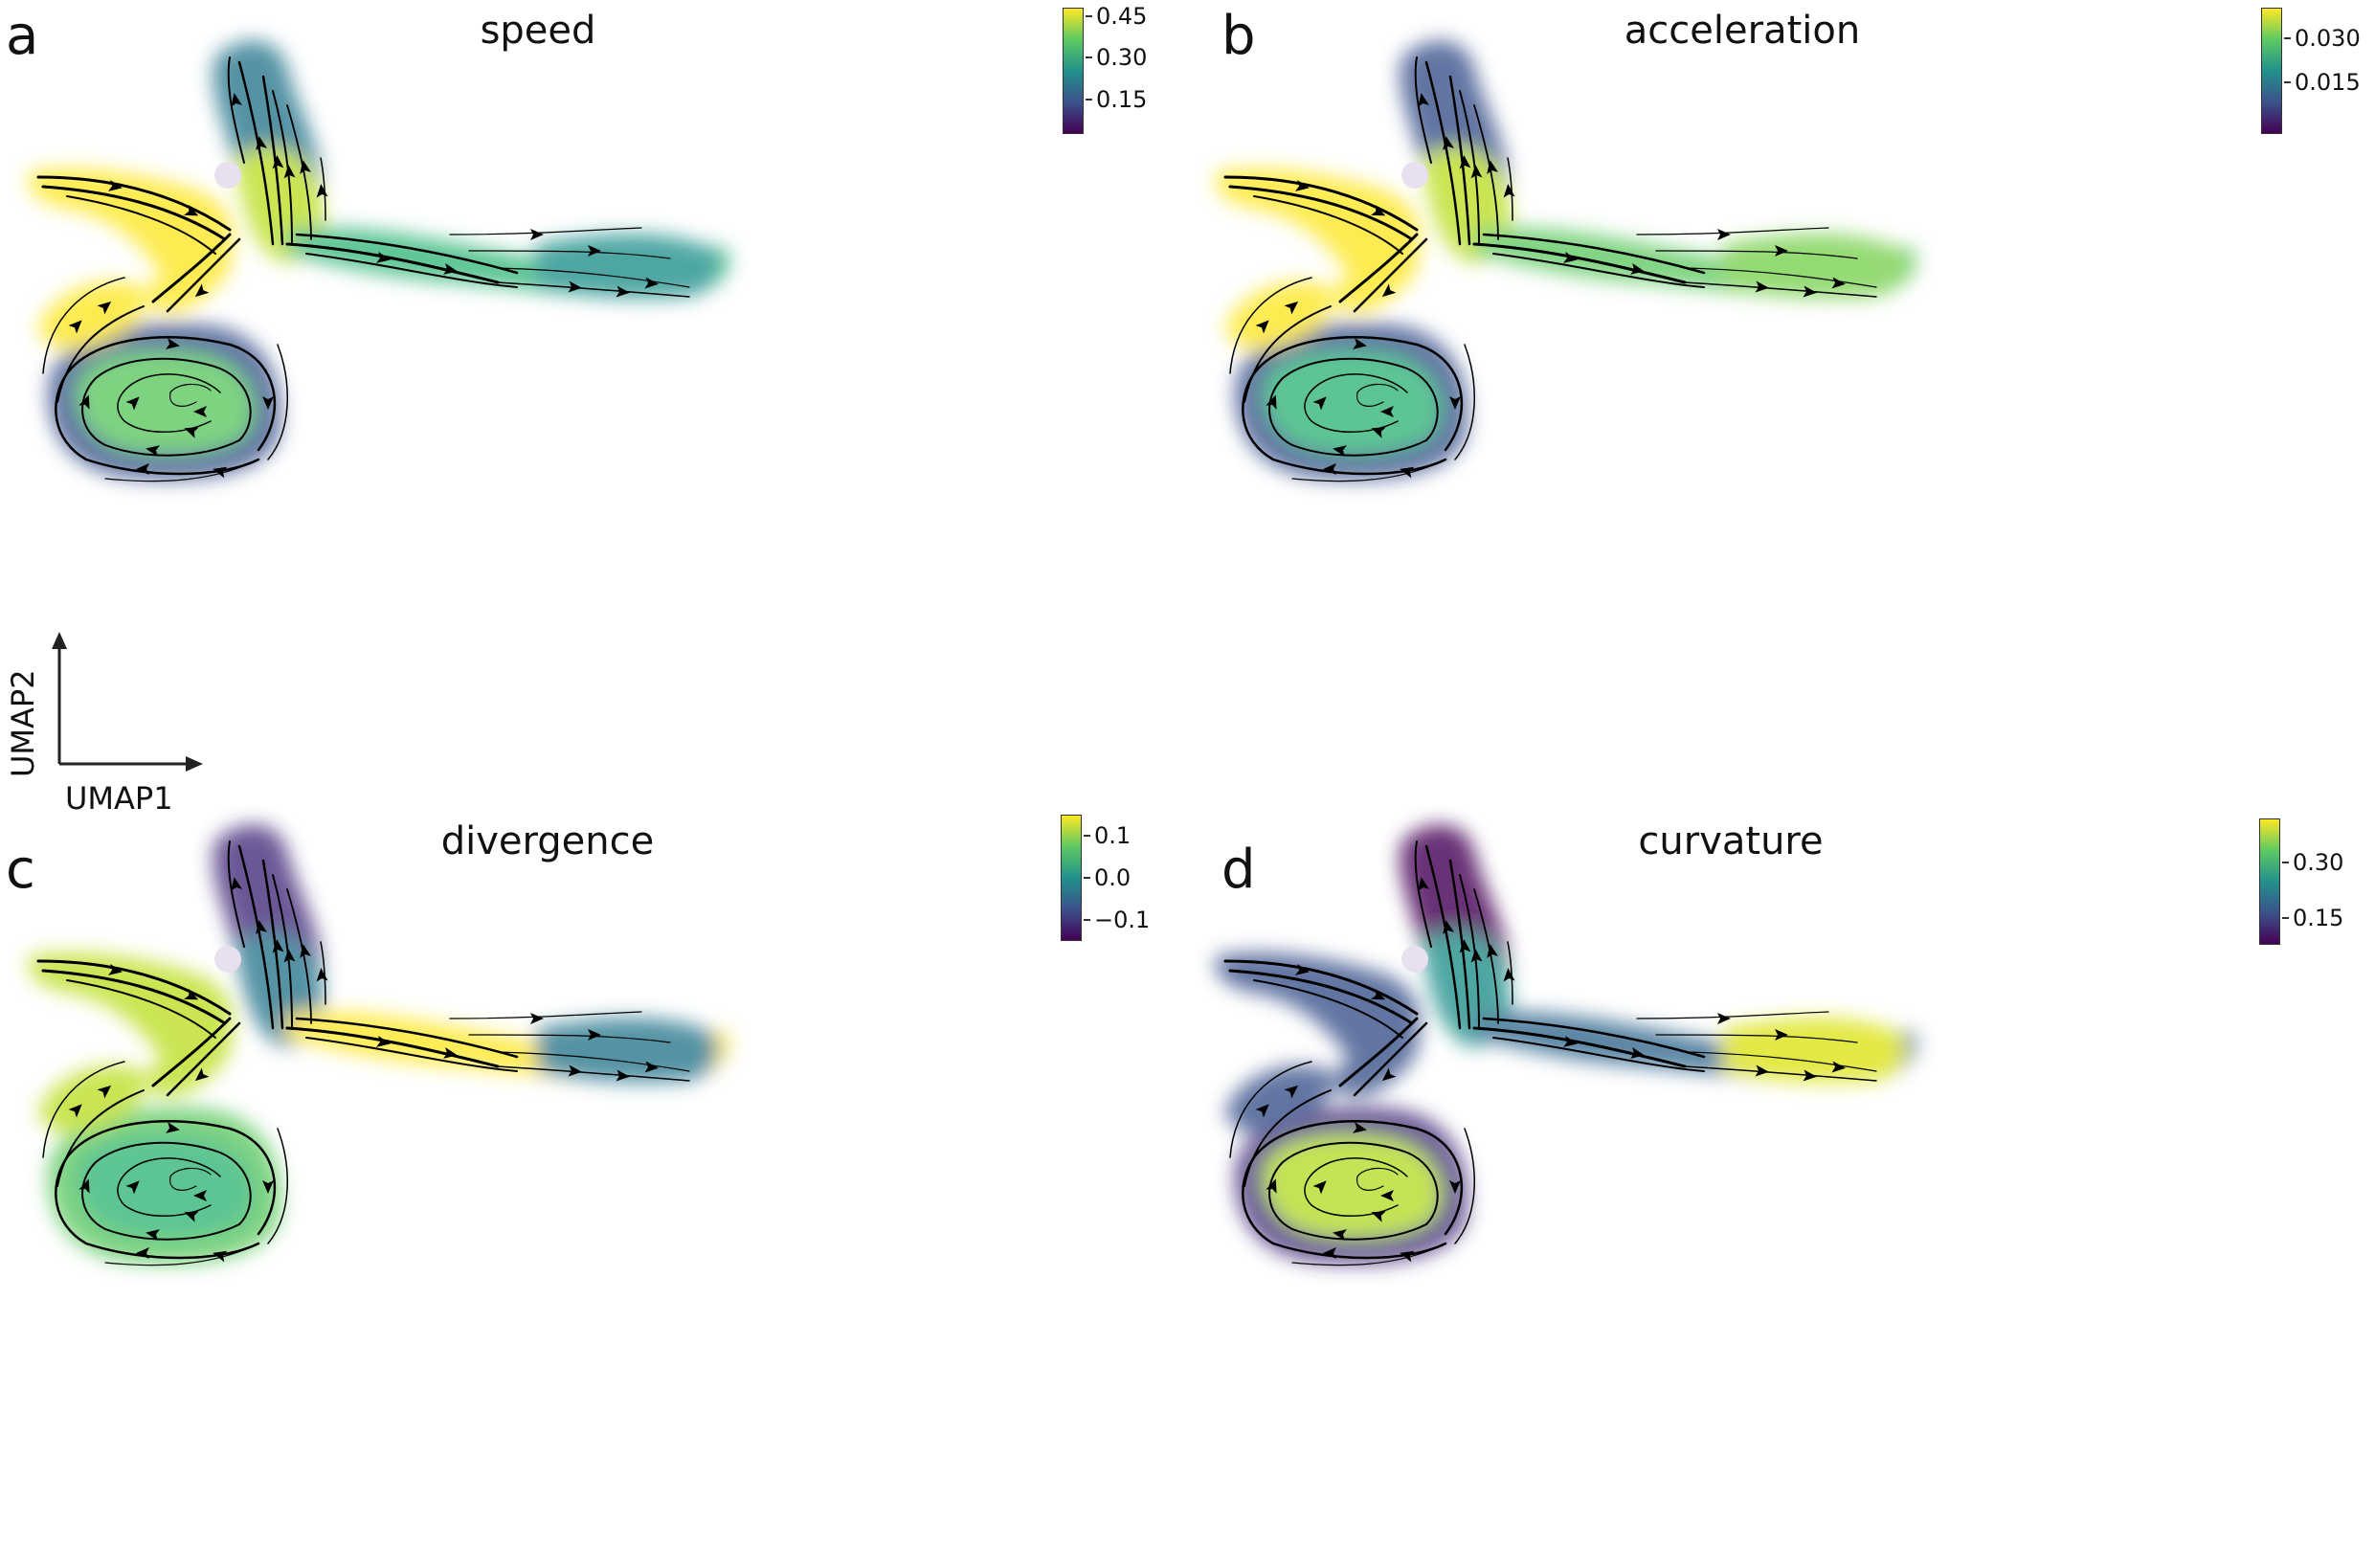 The height and width of the screenshot is (1568, 2375). Describe the element at coordinates (1279, 315) in the screenshot. I see `region-lower-left` at that location.